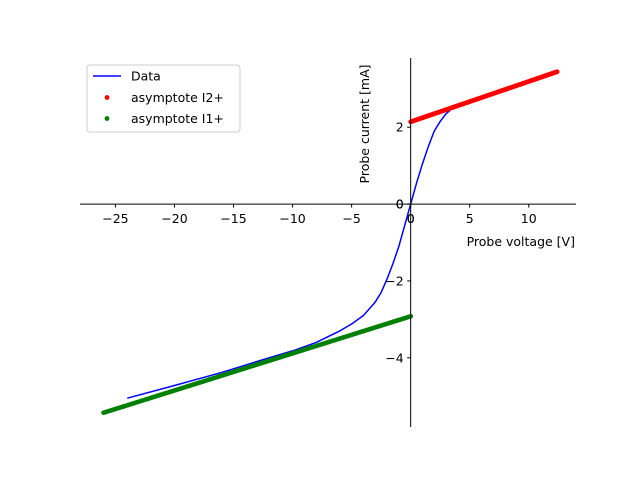 The width and height of the screenshot is (640, 480). Describe the element at coordinates (107, 97) in the screenshot. I see `legend-swatch-i2` at that location.